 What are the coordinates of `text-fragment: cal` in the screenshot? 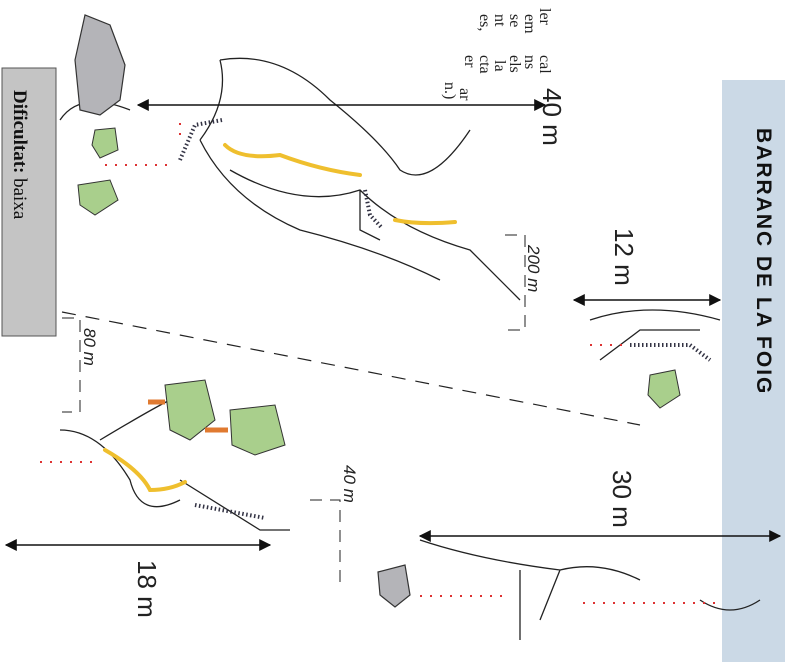 It's located at (544, 64).